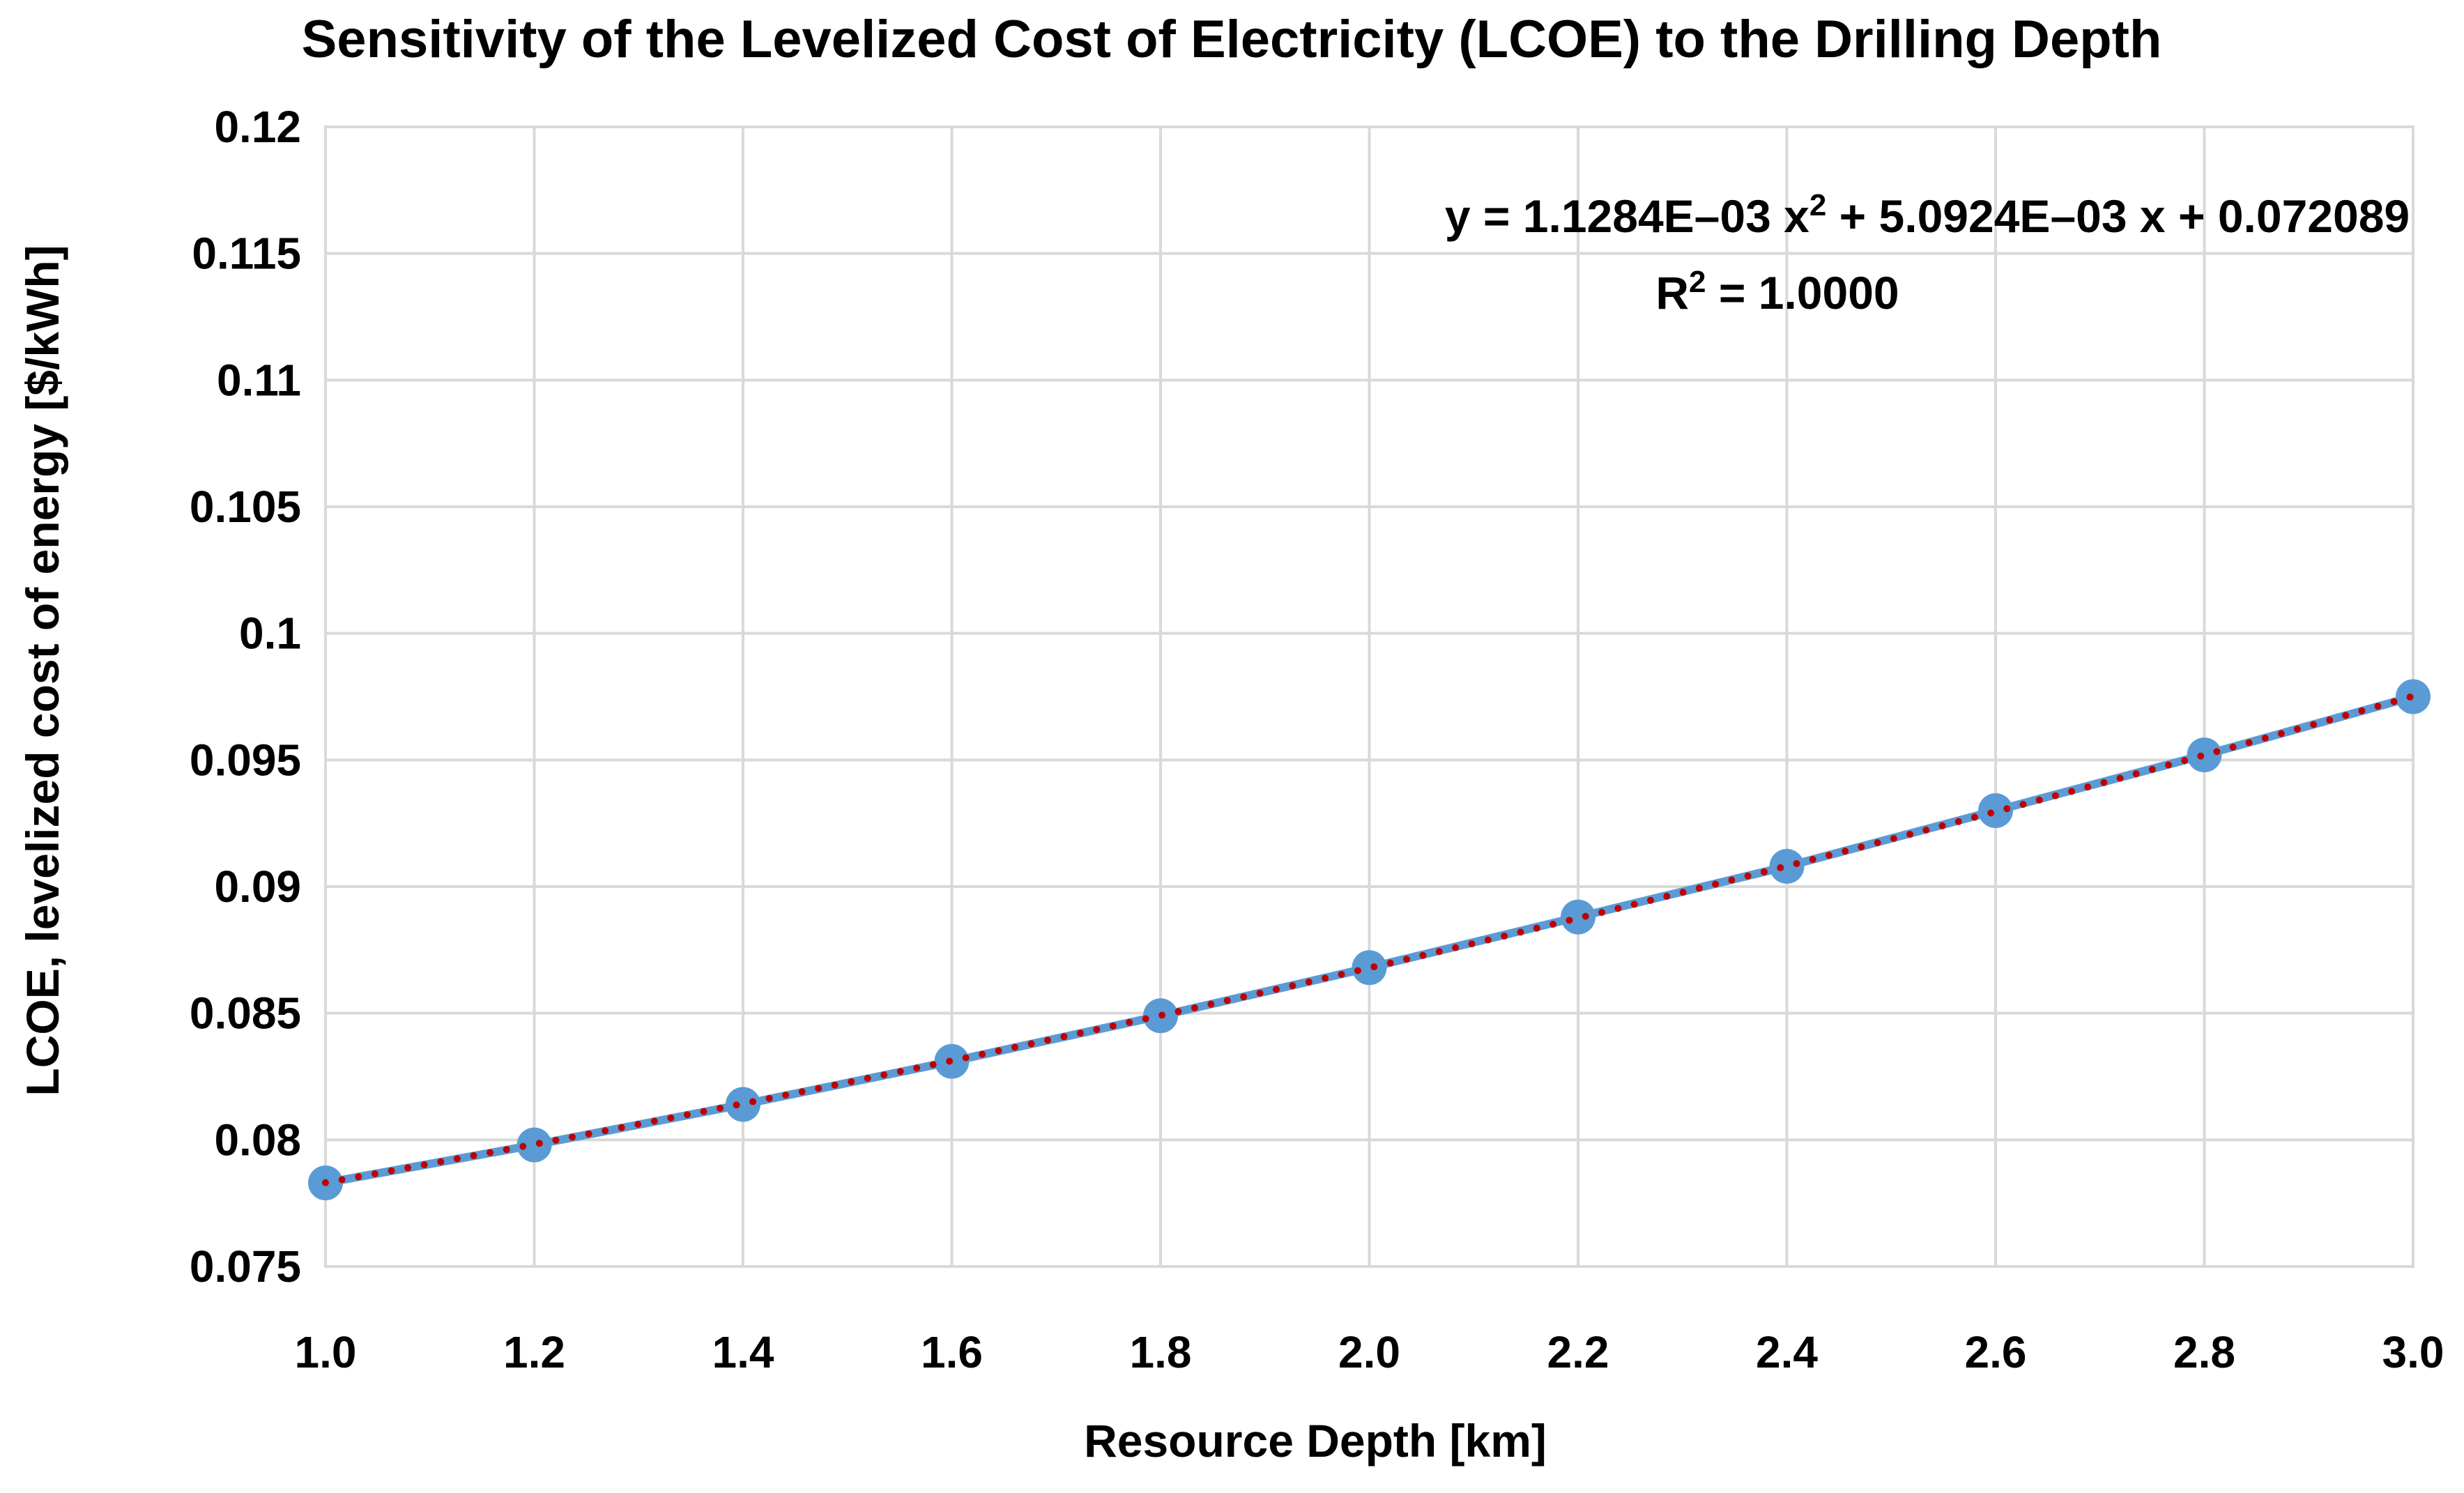  Describe the element at coordinates (1627, 216) in the screenshot. I see `equation-prefix: y = 1.1284E–03 x` at that location.